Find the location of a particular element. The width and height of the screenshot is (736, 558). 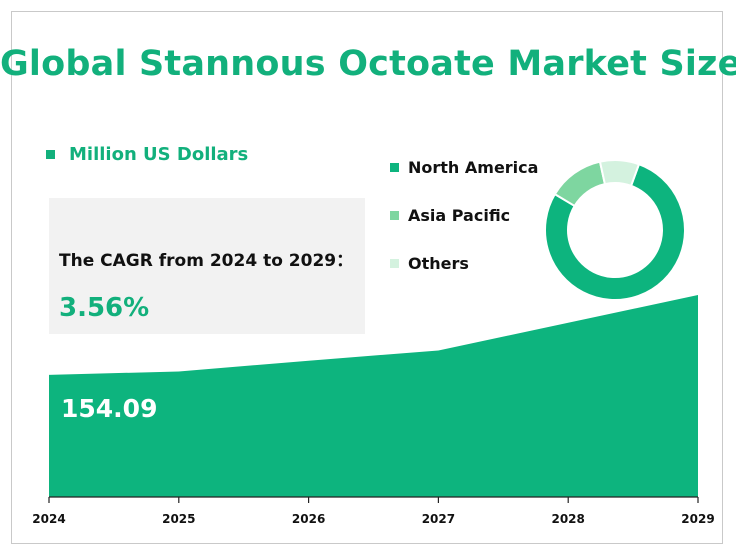

x-tick-label-2027: 2027 is located at coordinates (438, 519).